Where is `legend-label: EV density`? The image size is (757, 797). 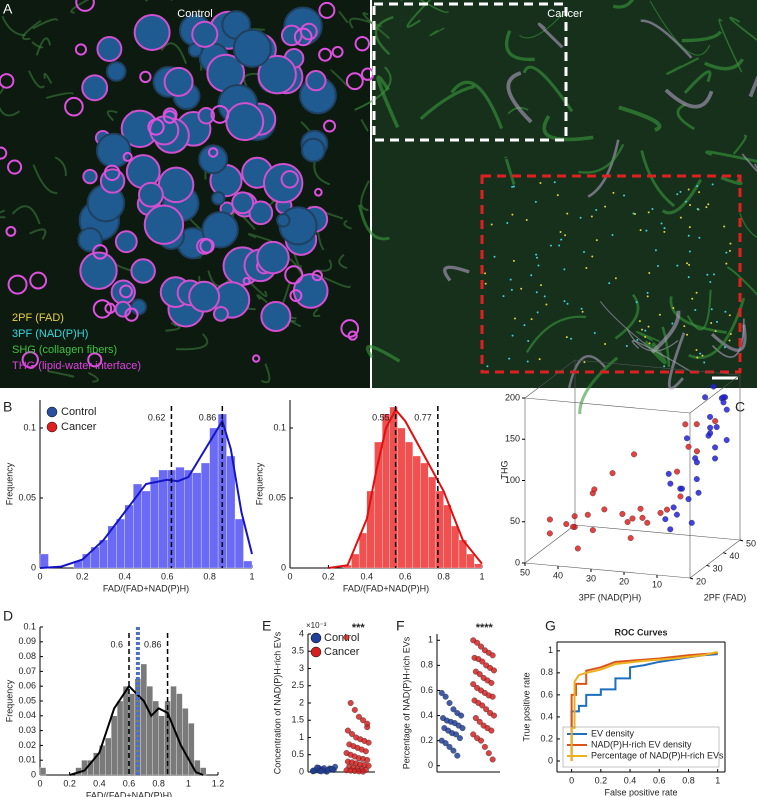 legend-label: EV density is located at coordinates (613, 733).